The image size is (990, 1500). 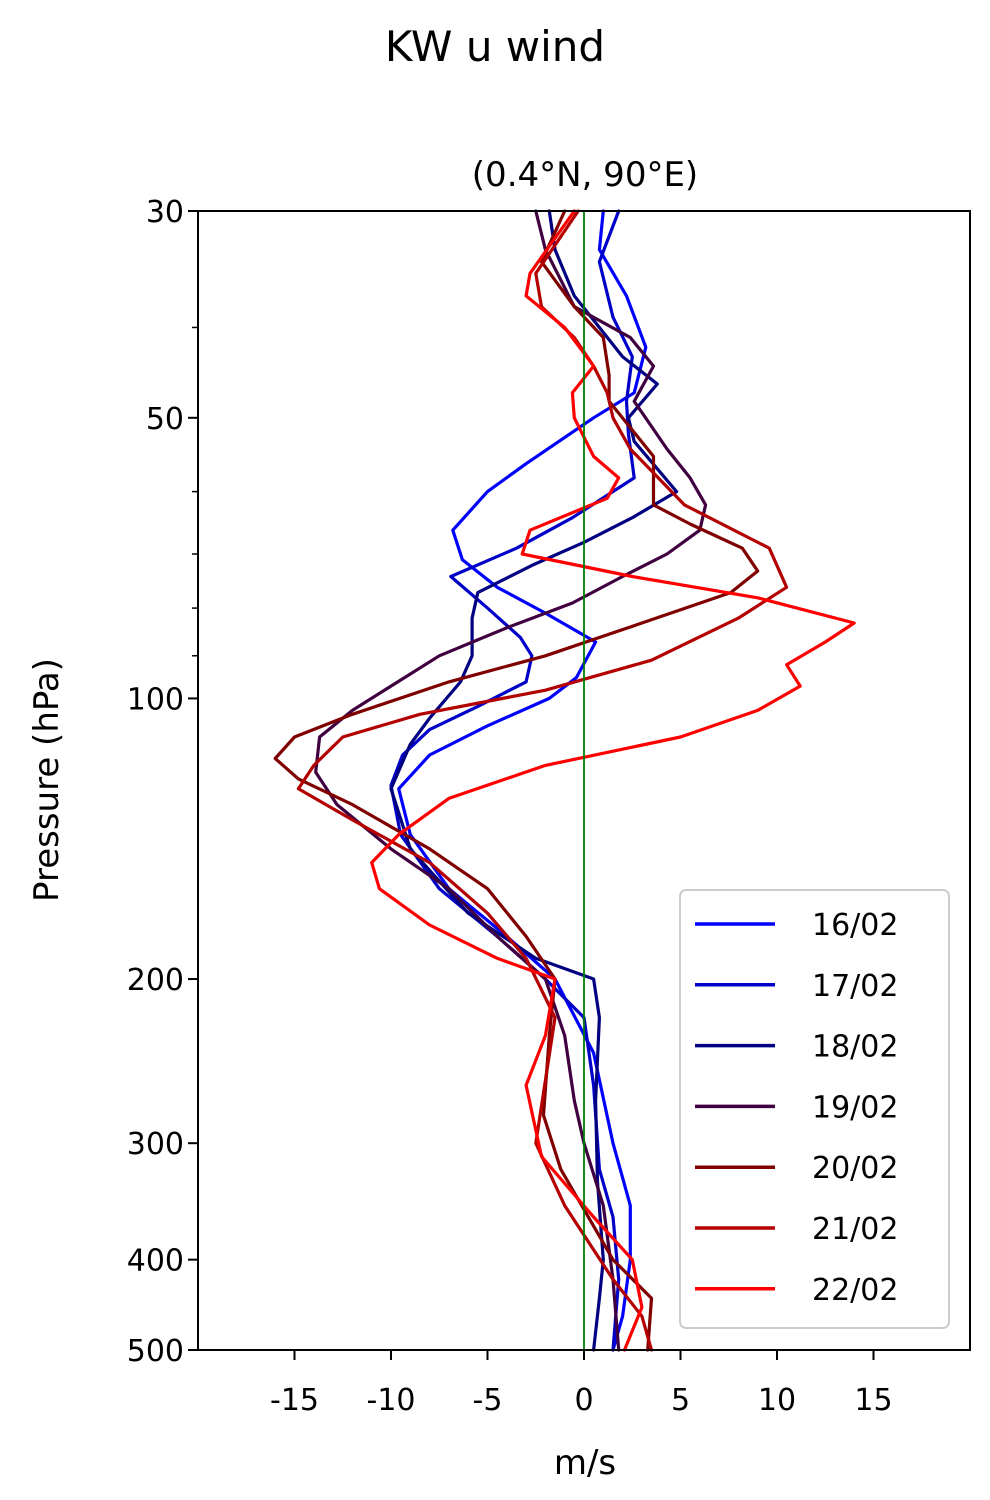 I want to click on legend-label: 20/02, so click(x=855, y=1168).